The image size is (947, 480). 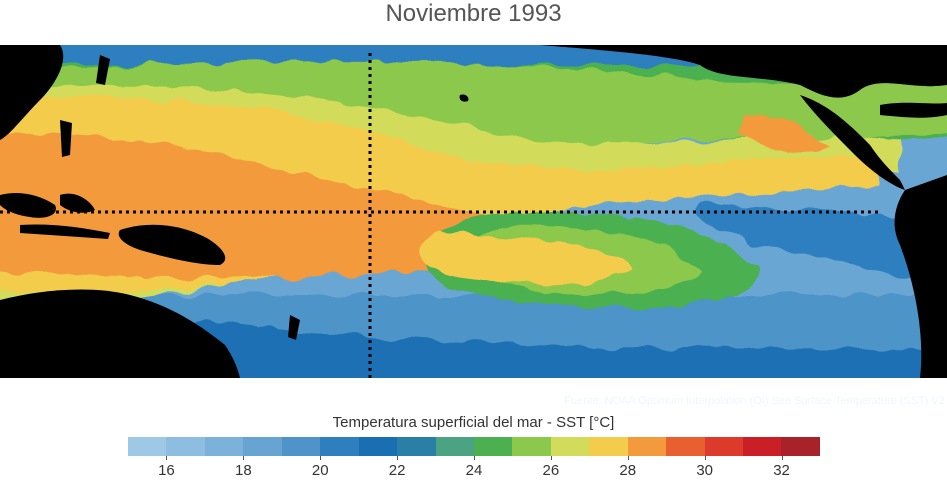 I want to click on new-guinea-landmass, so click(x=172, y=244).